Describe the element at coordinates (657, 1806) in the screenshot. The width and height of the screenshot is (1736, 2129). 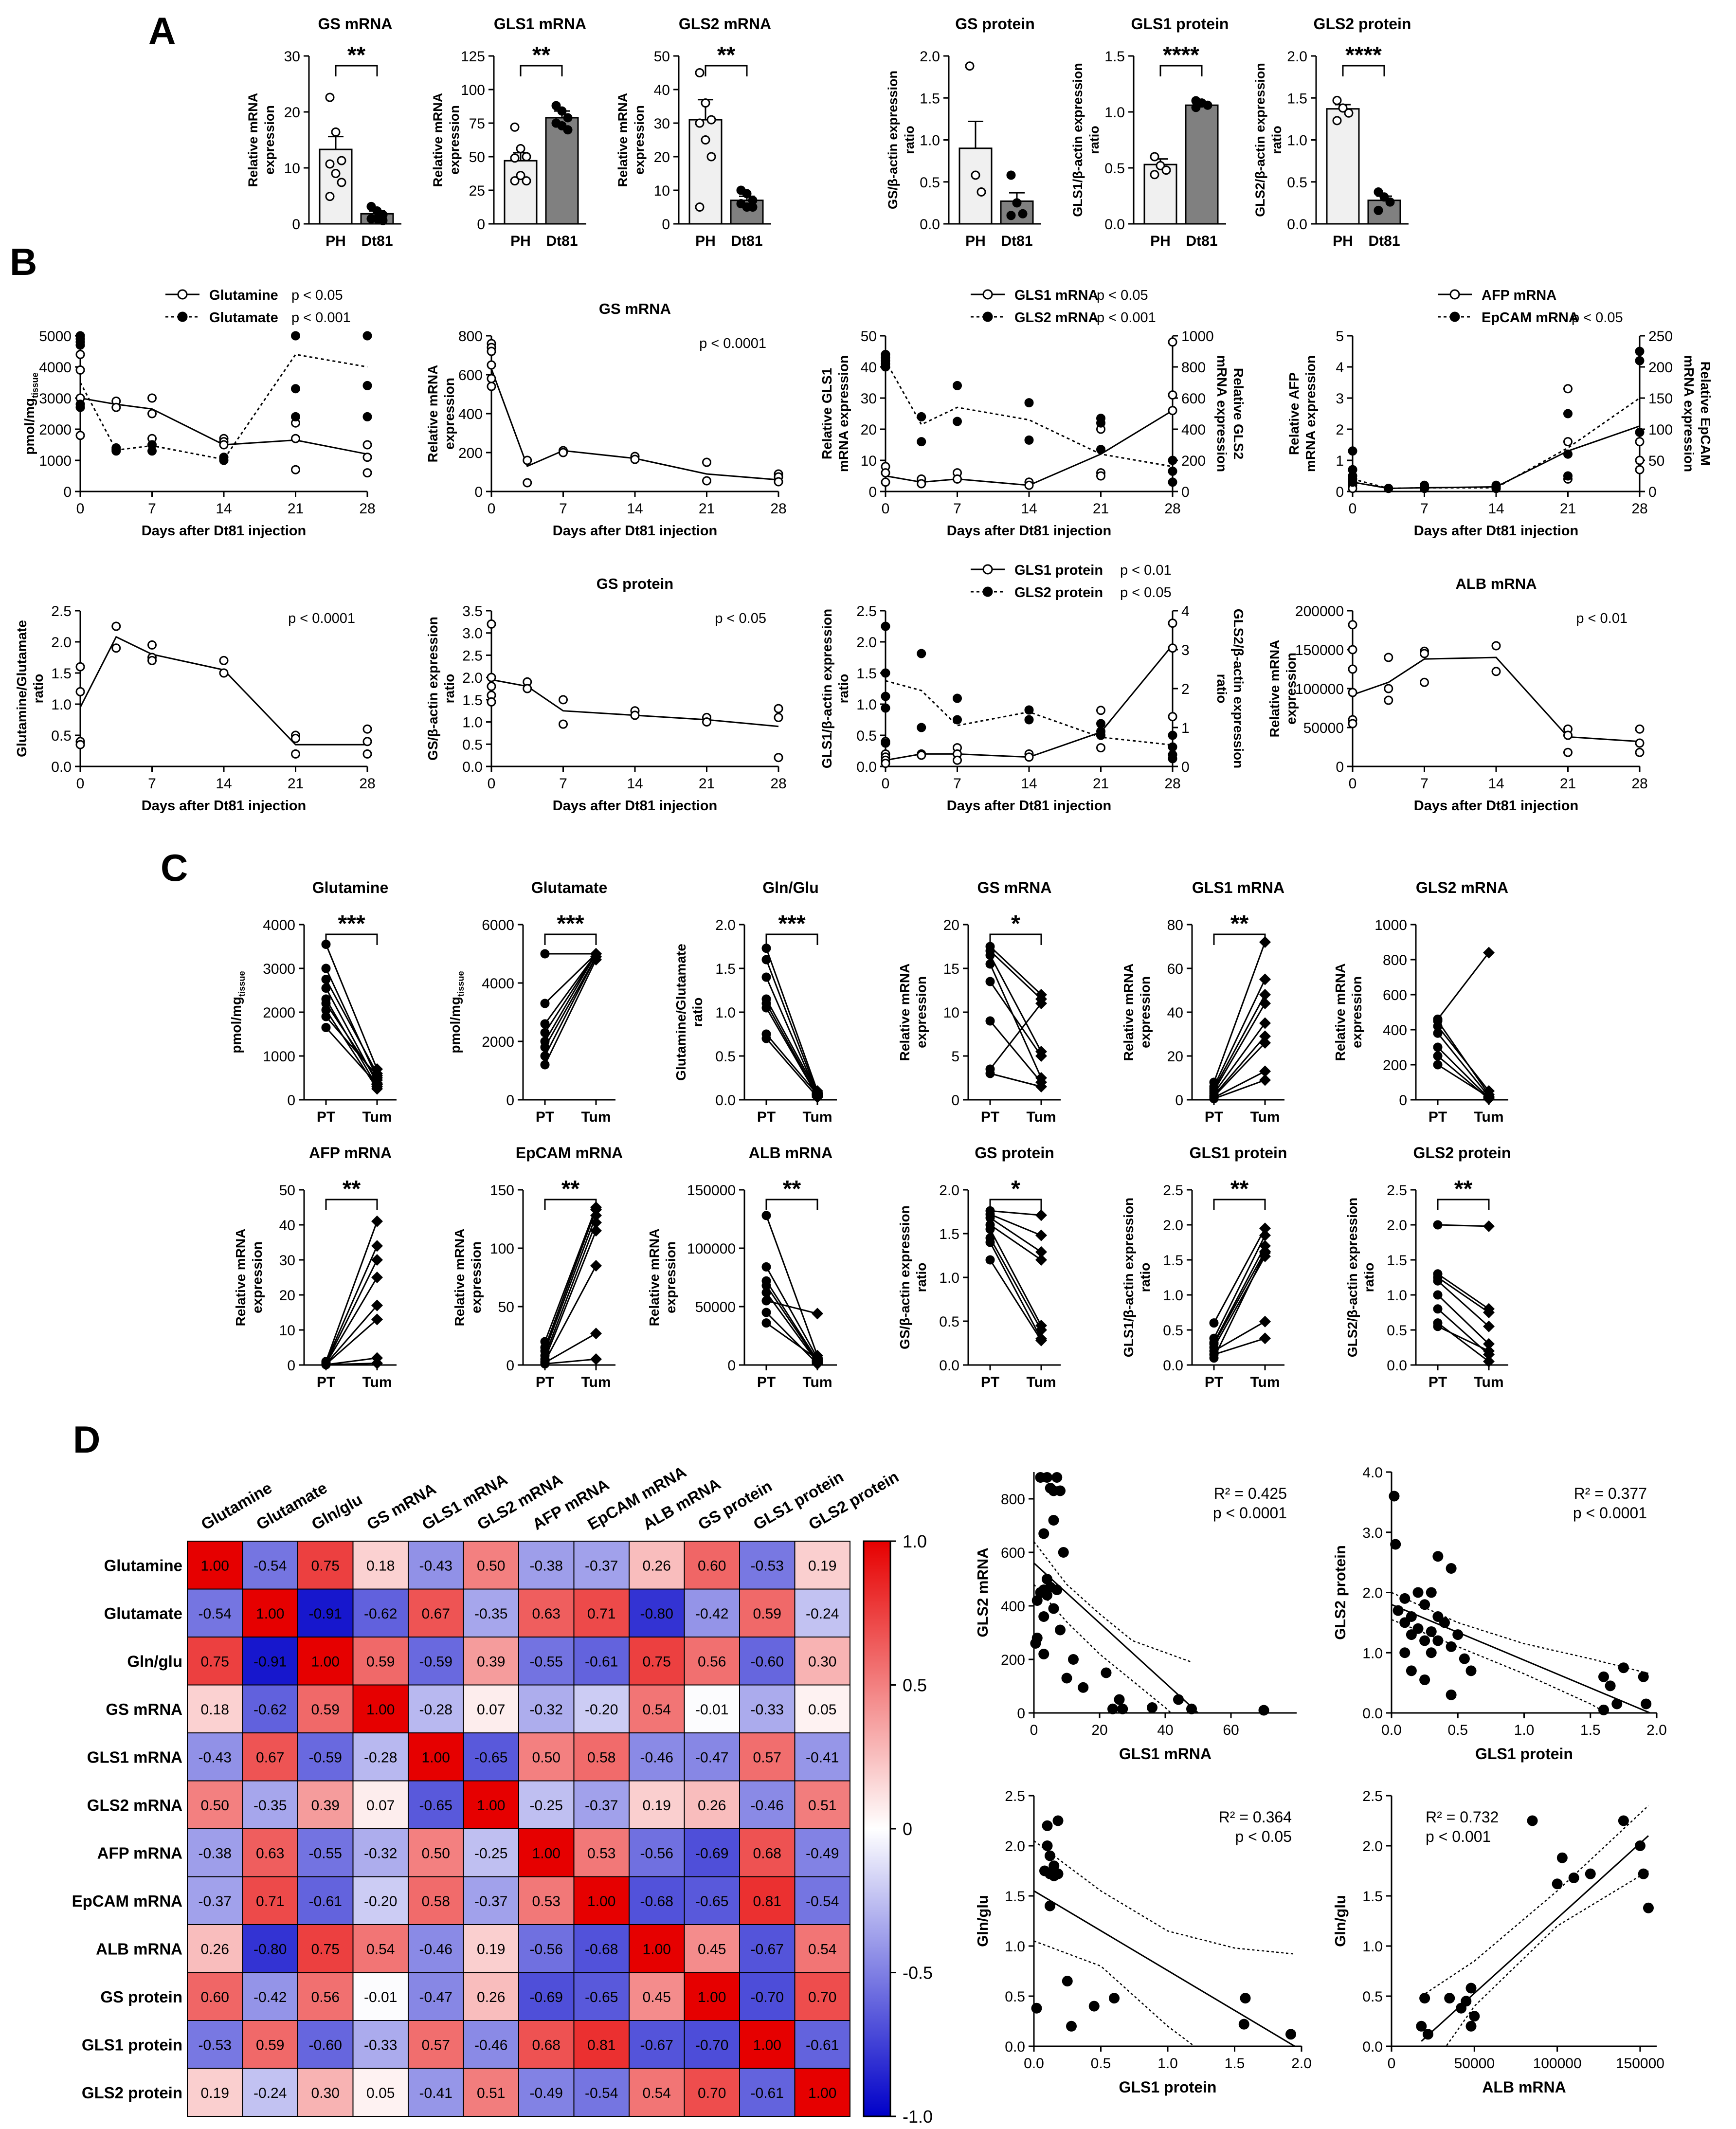
I see `heatmap-cell-value: 0.19` at that location.